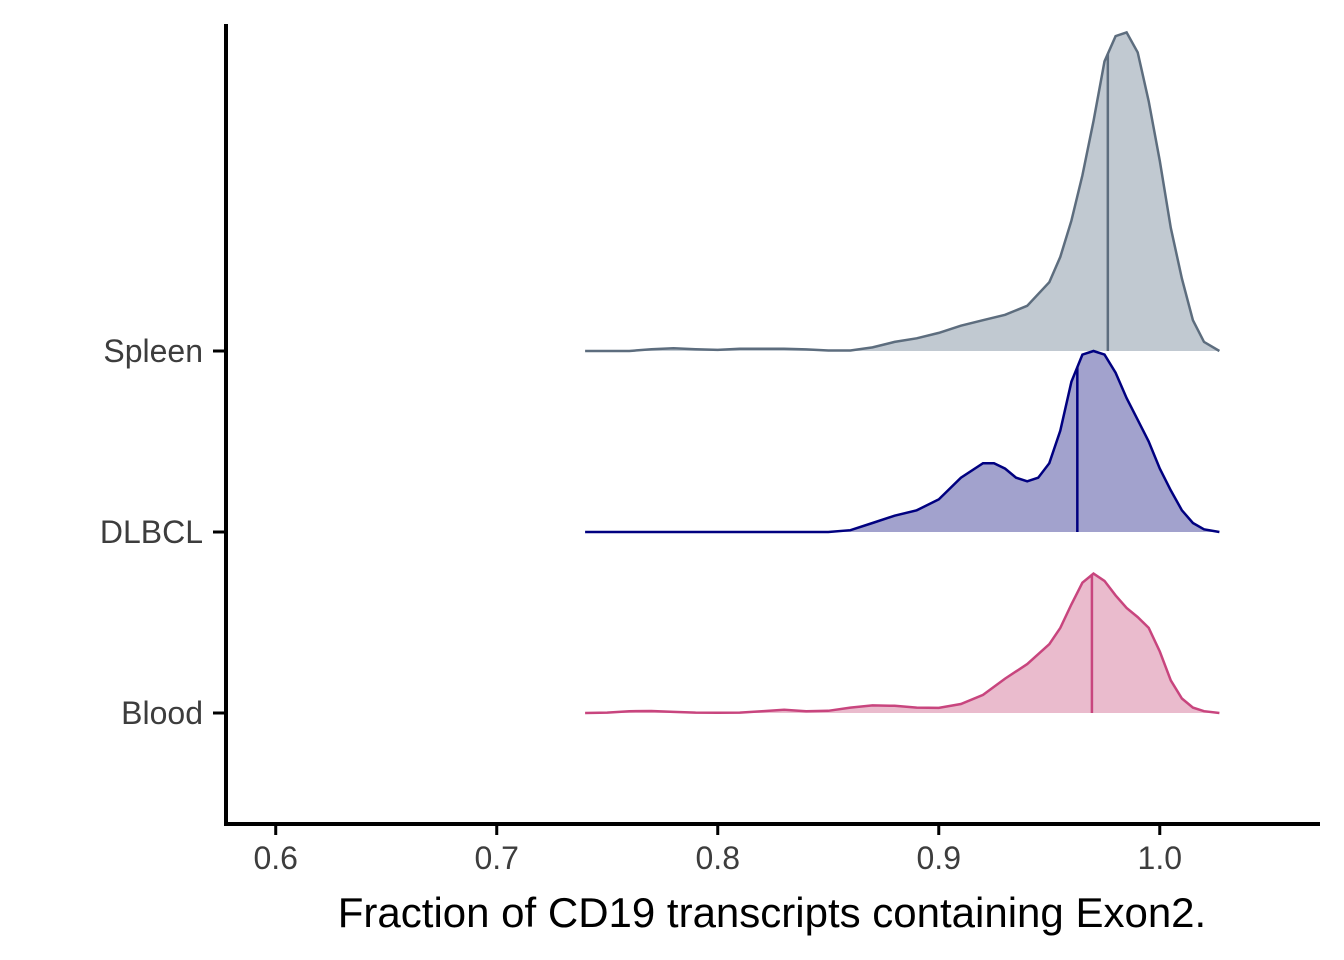 Image resolution: width=1344 pixels, height=960 pixels. I want to click on x-tick-label: 0.9, so click(939, 858).